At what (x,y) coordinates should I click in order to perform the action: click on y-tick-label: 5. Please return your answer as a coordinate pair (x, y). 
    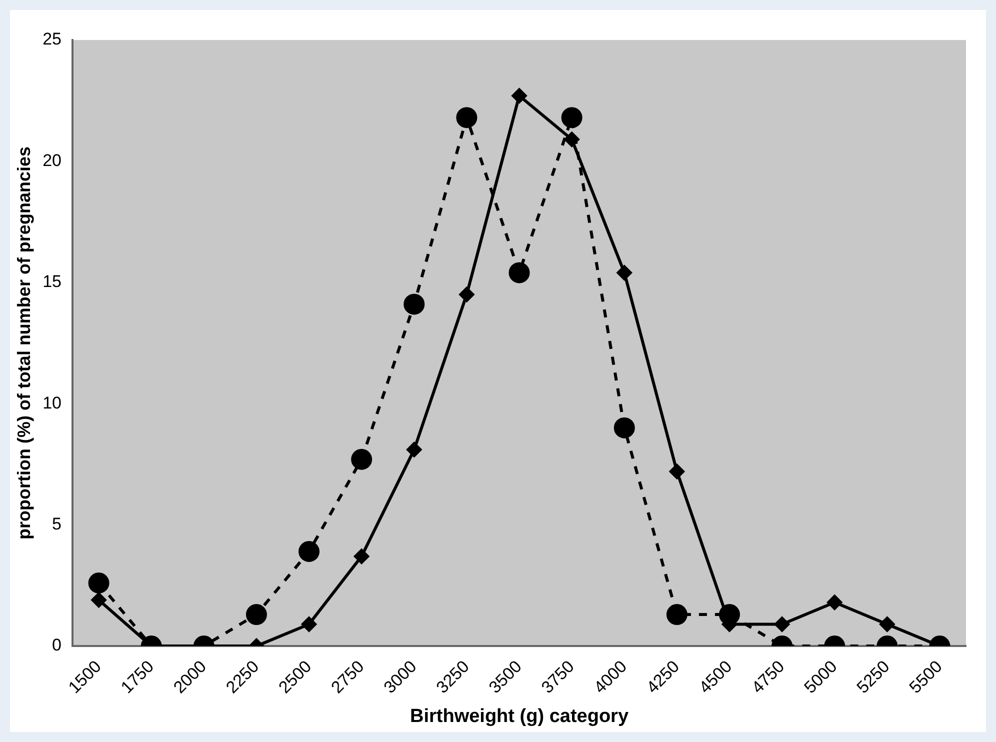
    Looking at the image, I should click on (57, 524).